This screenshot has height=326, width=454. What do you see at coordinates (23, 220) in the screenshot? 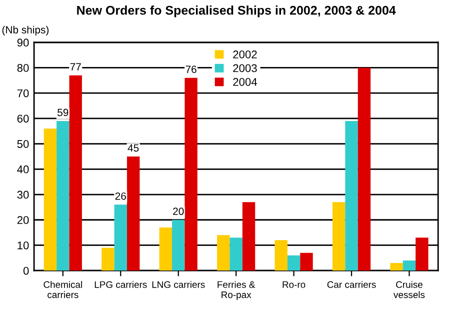
I see `y-tick-label: 20` at bounding box center [23, 220].